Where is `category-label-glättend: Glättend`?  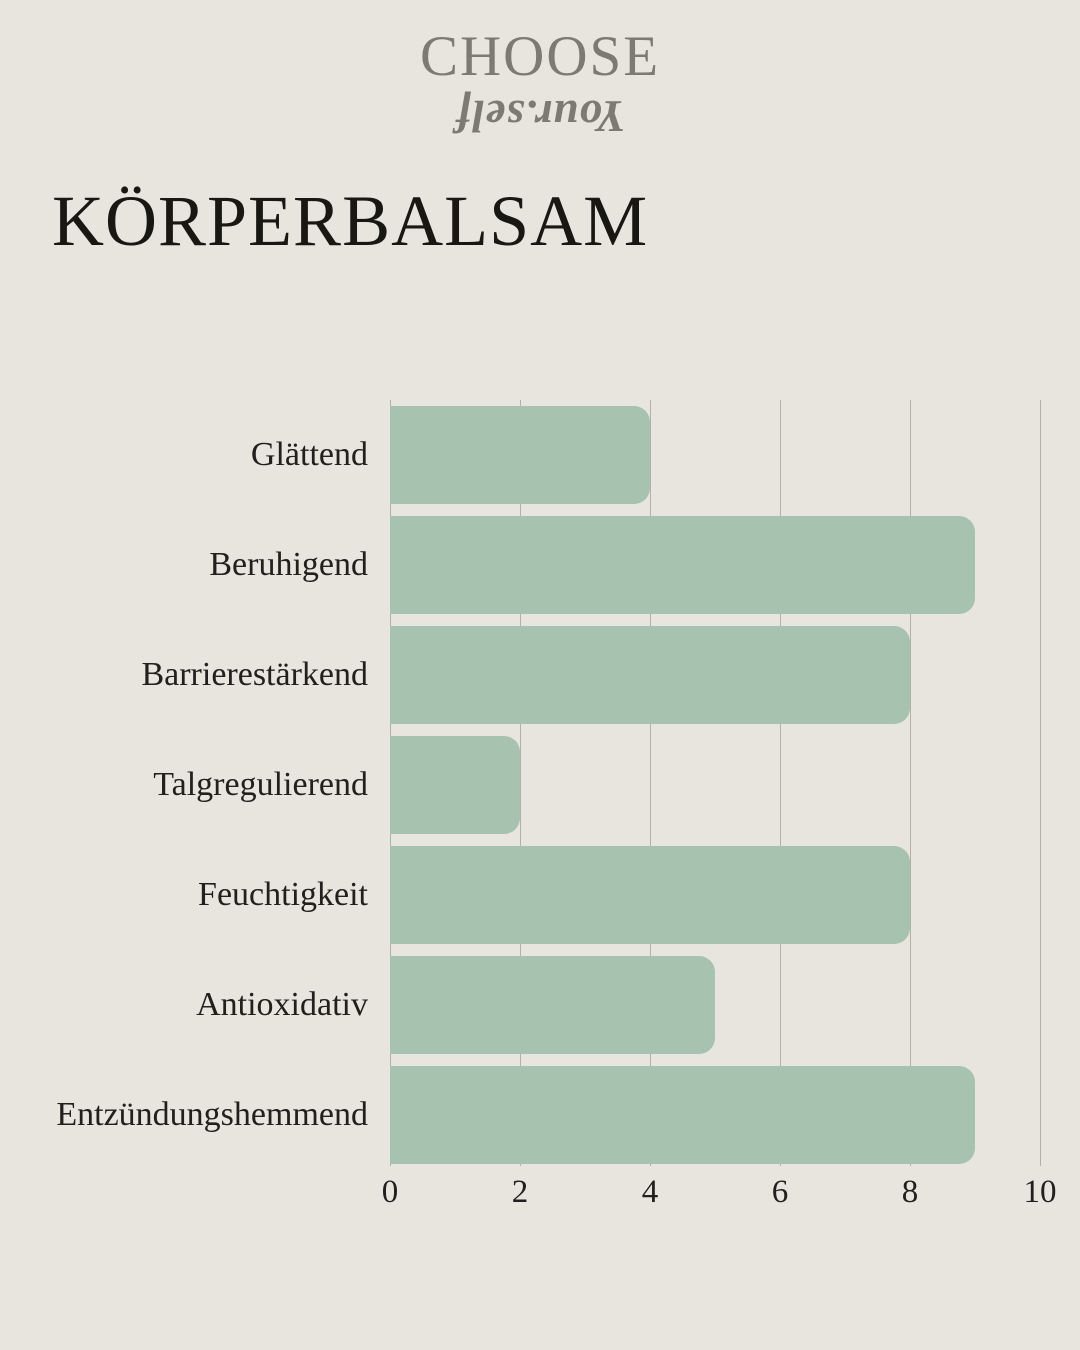
category-label-glättend: Glättend is located at coordinates (309, 454).